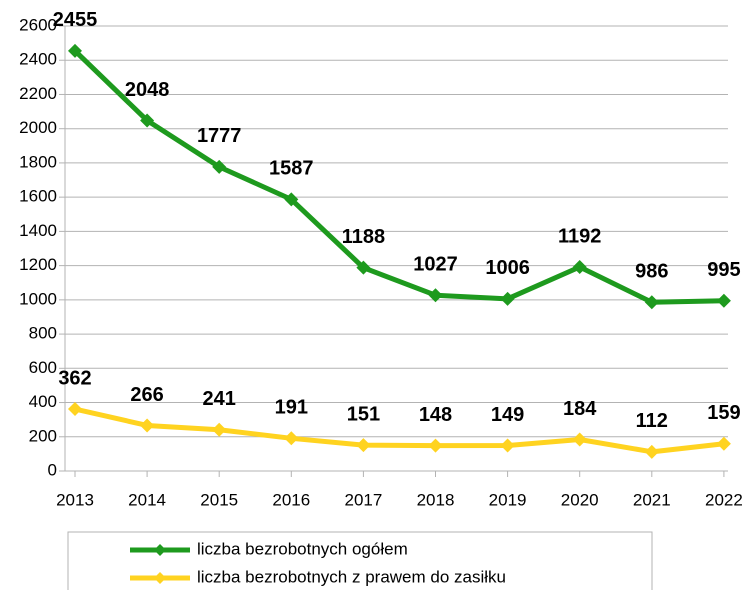 The image size is (748, 590). I want to click on x-tick-label: 2013, so click(75, 499).